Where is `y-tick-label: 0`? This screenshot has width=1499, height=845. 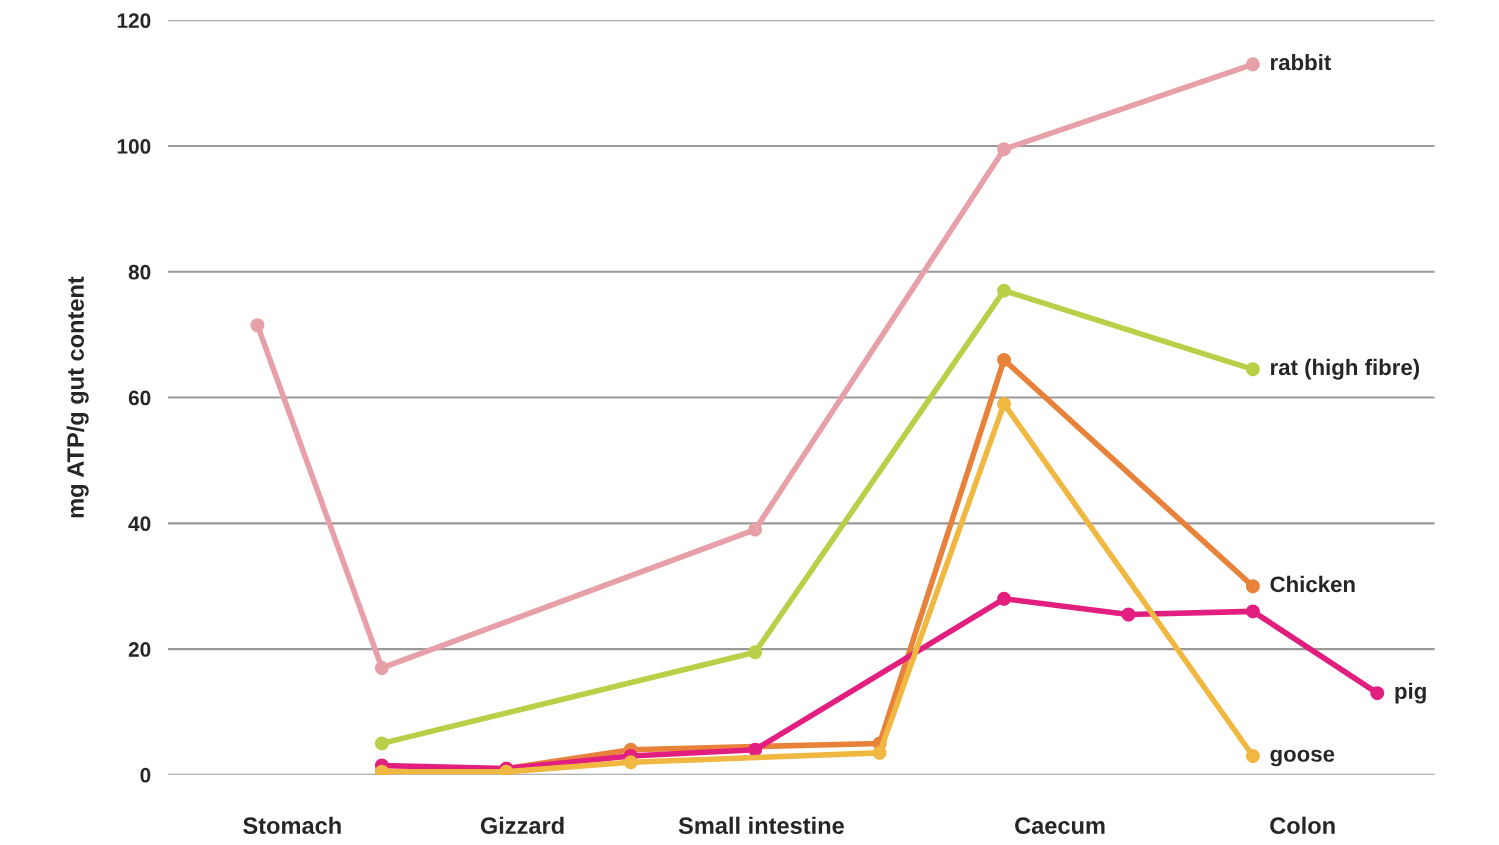 y-tick-label: 0 is located at coordinates (145, 775).